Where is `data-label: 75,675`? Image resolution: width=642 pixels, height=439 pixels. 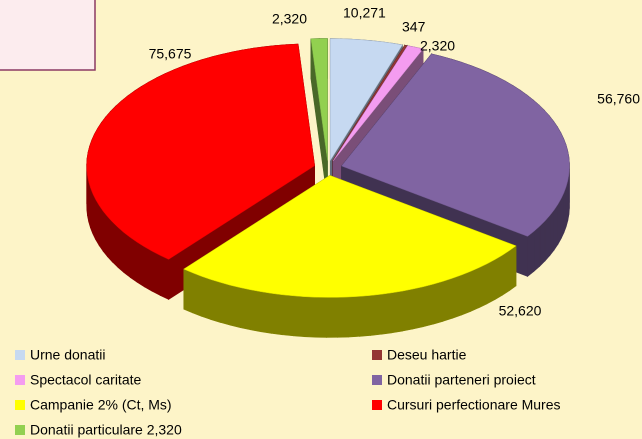 data-label: 75,675 is located at coordinates (170, 54).